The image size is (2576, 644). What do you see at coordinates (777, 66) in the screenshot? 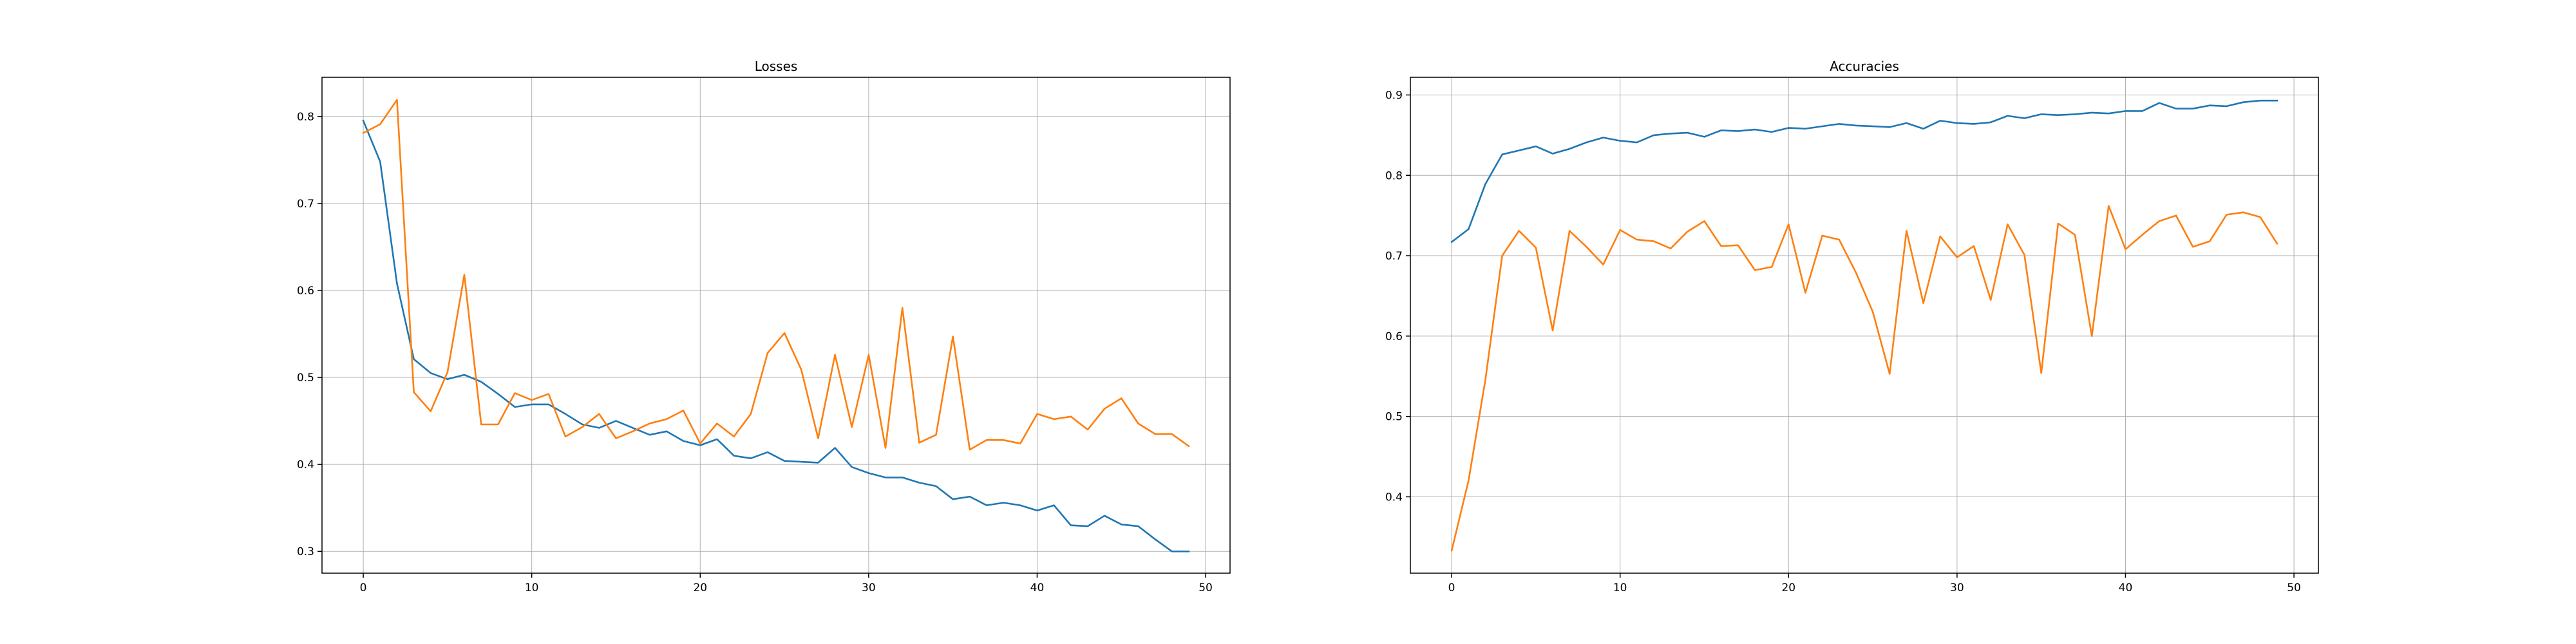
I see `losses-title: Losses` at bounding box center [777, 66].